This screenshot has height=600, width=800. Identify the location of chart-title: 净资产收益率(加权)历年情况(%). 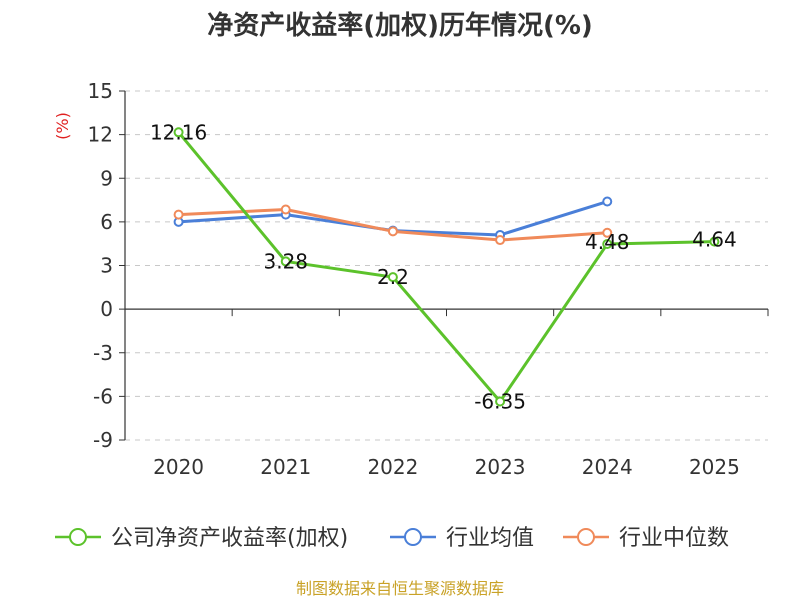
(400, 25).